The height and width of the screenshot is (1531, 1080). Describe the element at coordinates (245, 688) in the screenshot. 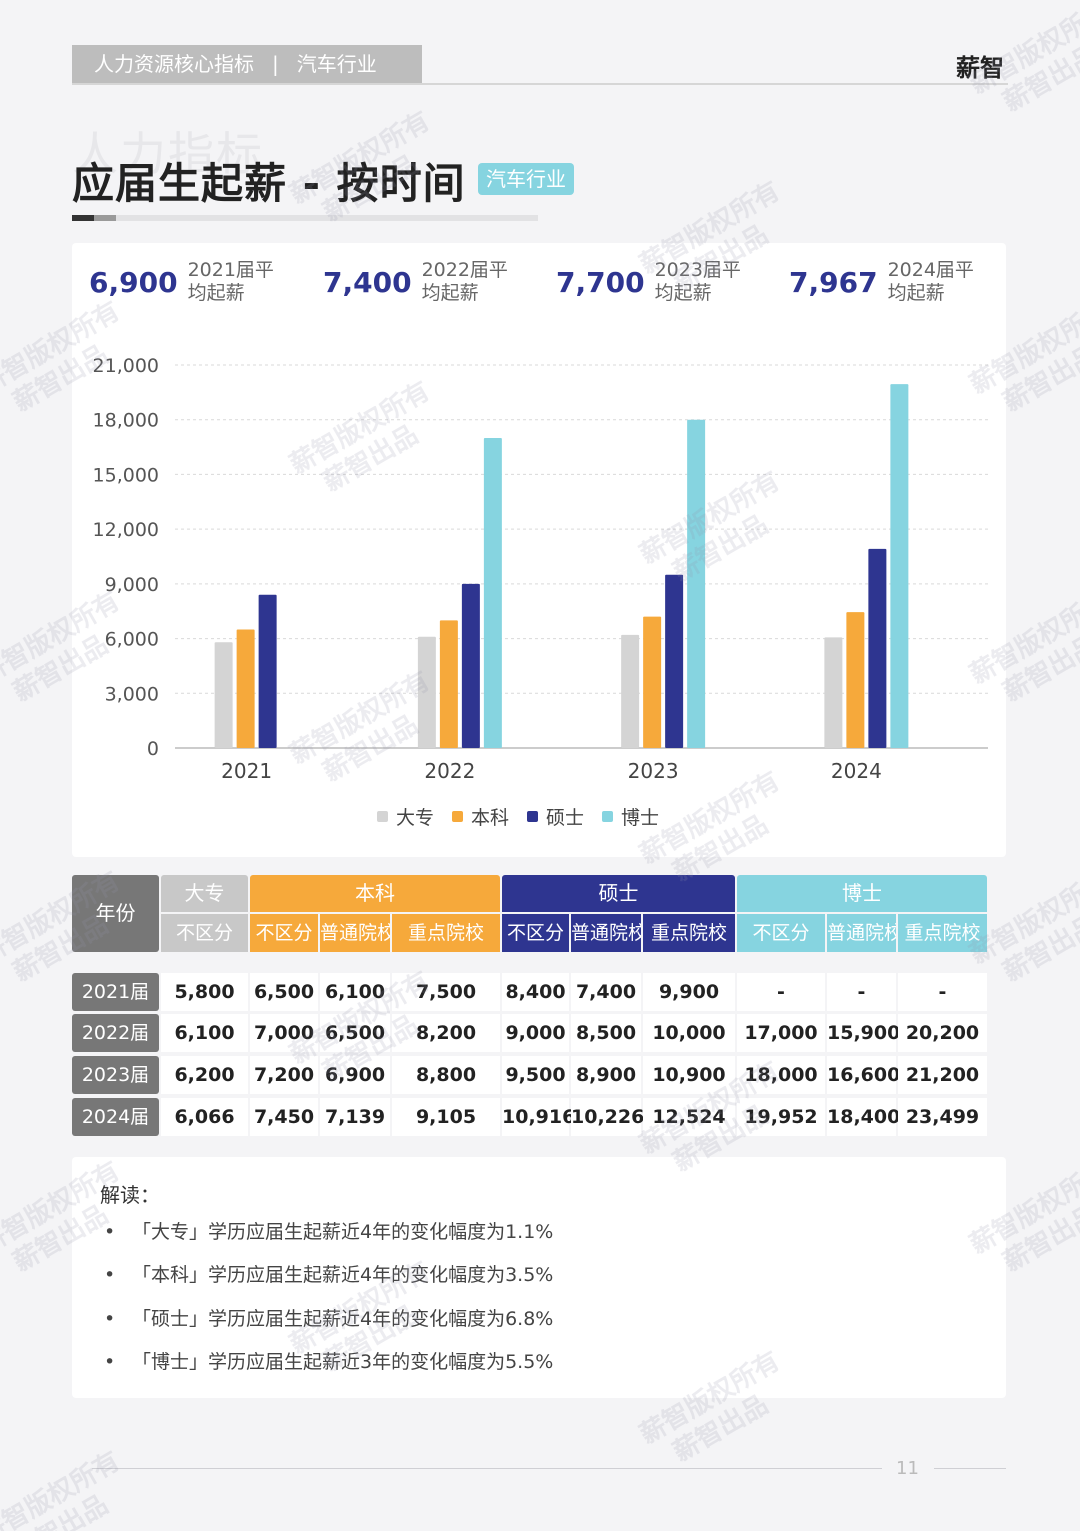

I see `bar-本科-2021` at that location.